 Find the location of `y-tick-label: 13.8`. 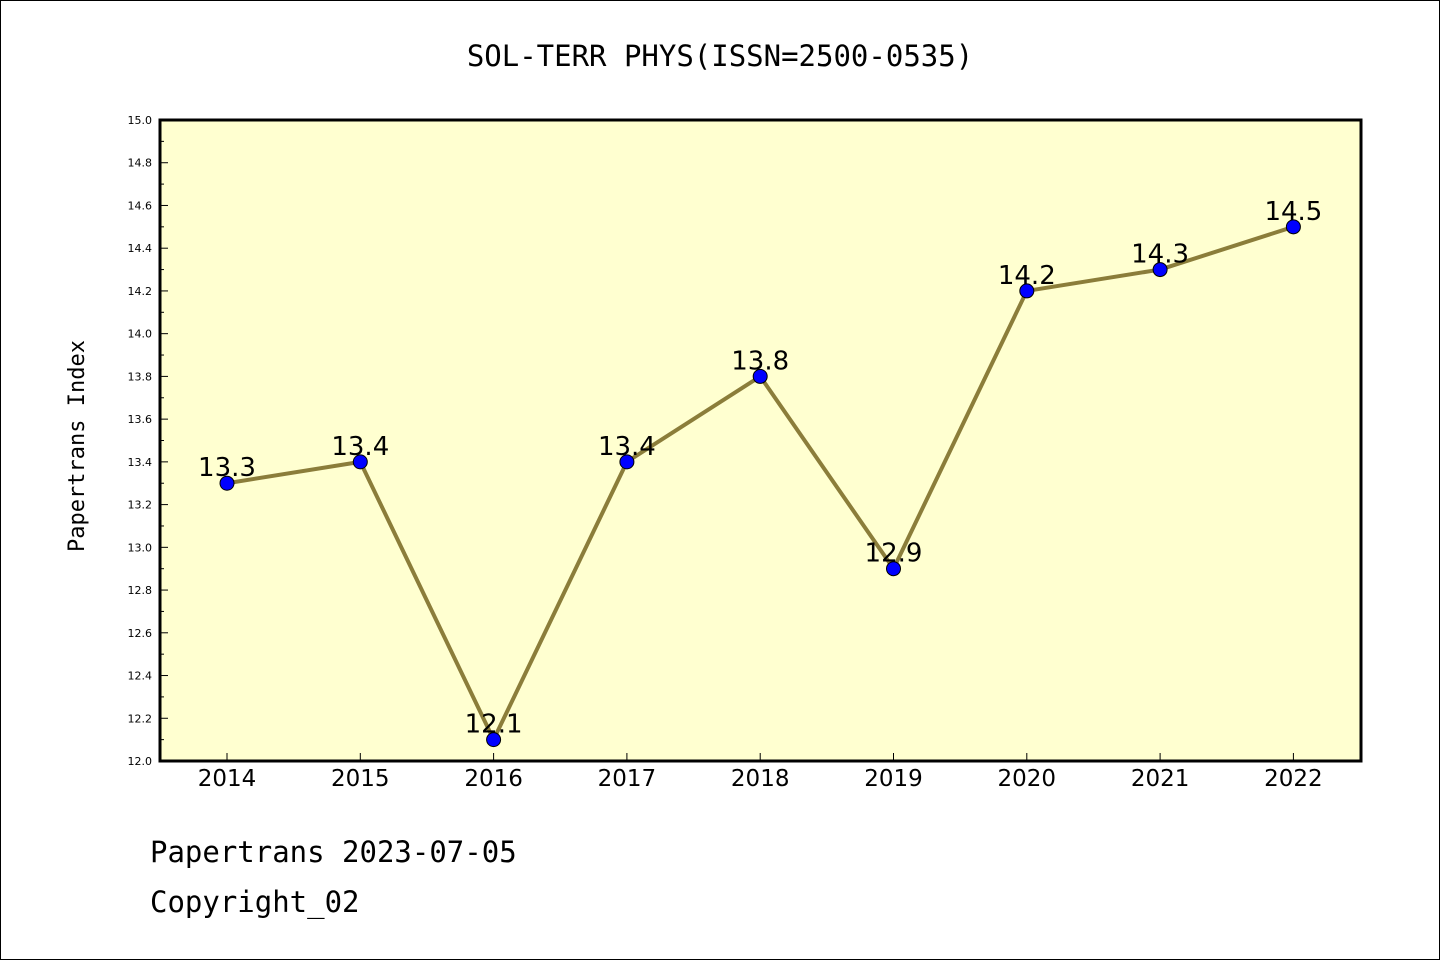

y-tick-label: 13.8 is located at coordinates (140, 376).